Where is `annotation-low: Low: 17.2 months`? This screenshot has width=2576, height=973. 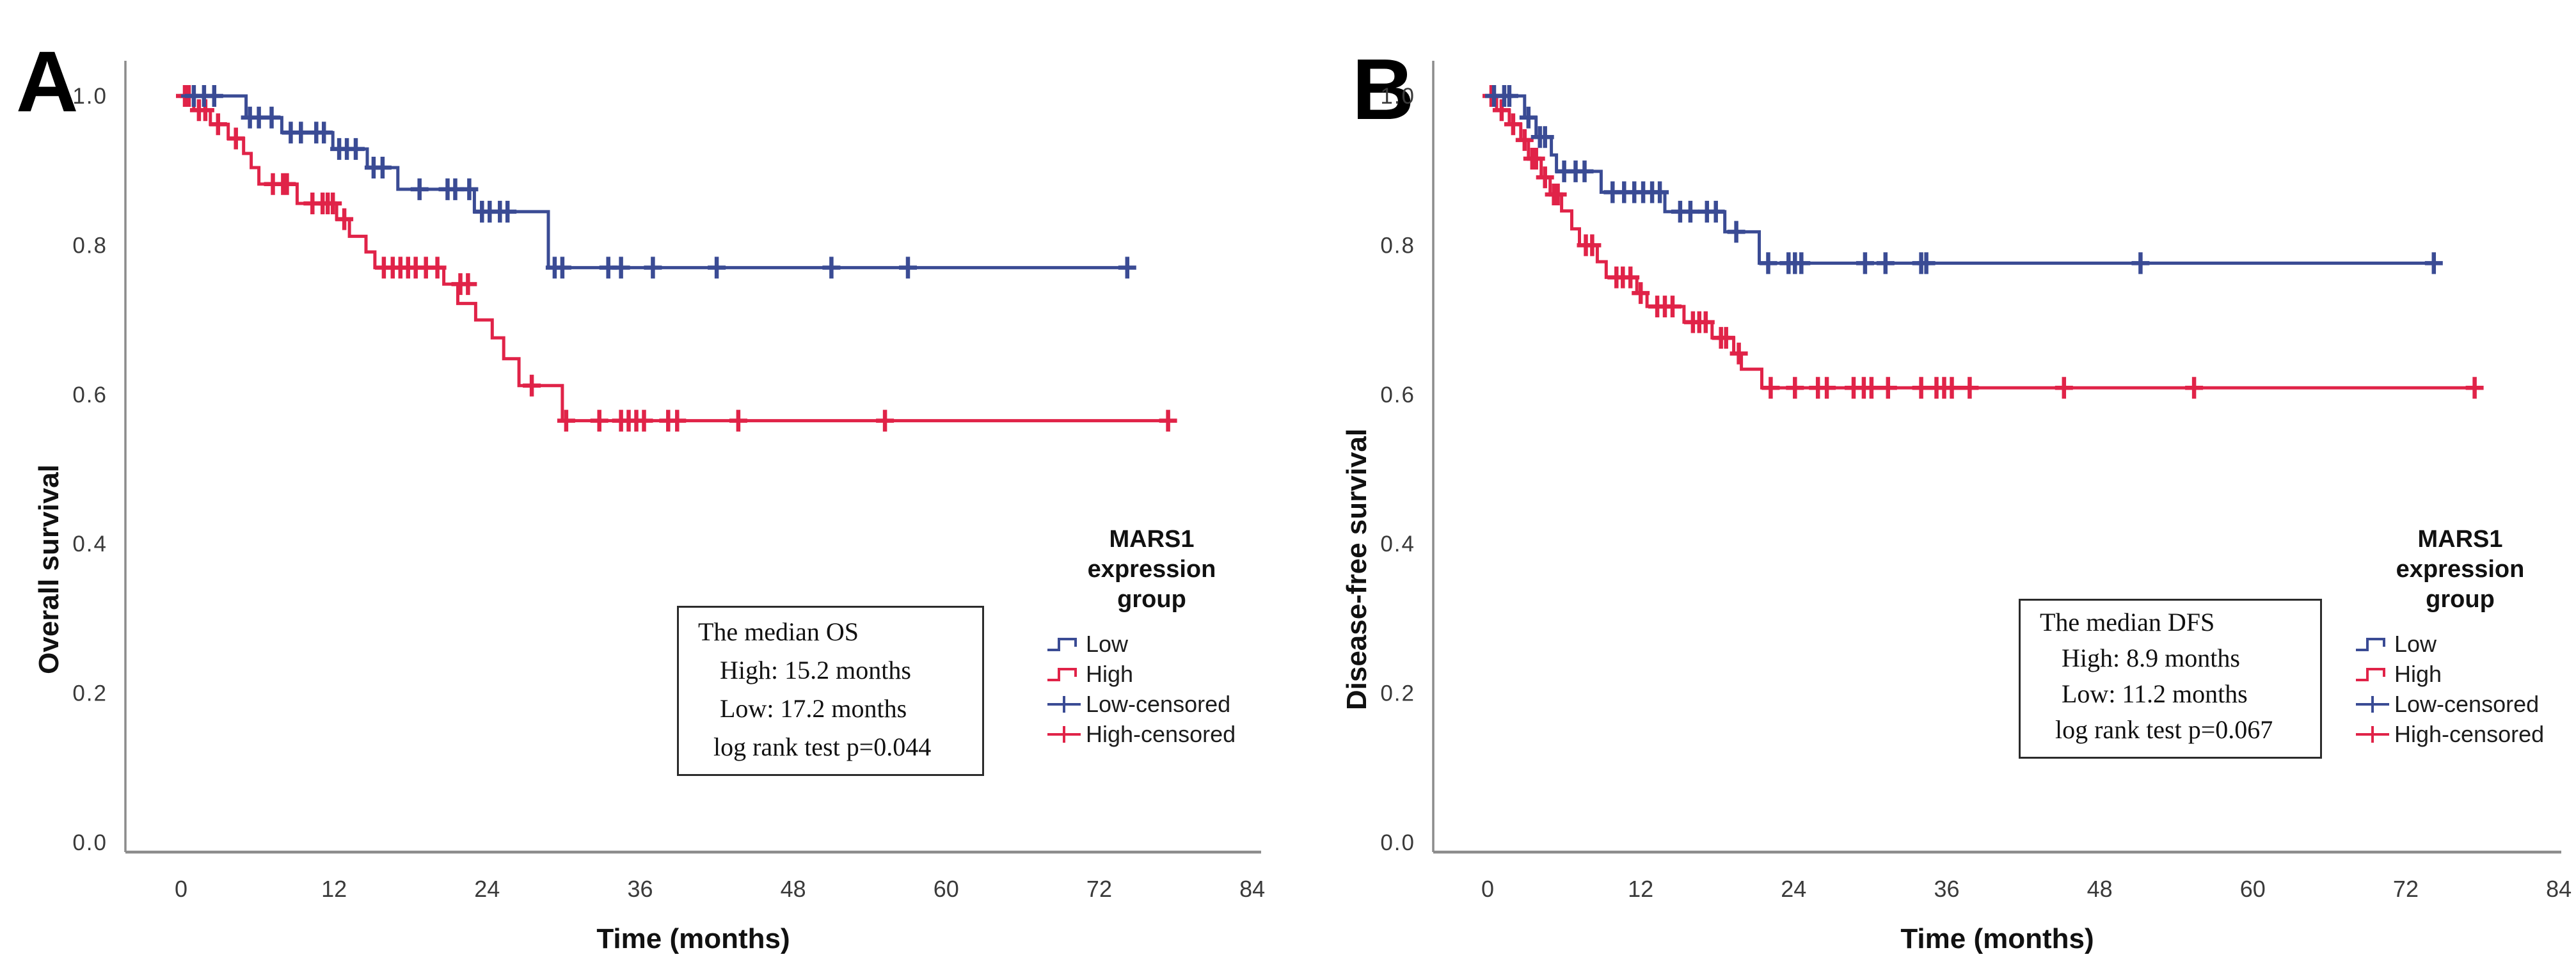 annotation-low: Low: 17.2 months is located at coordinates (814, 708).